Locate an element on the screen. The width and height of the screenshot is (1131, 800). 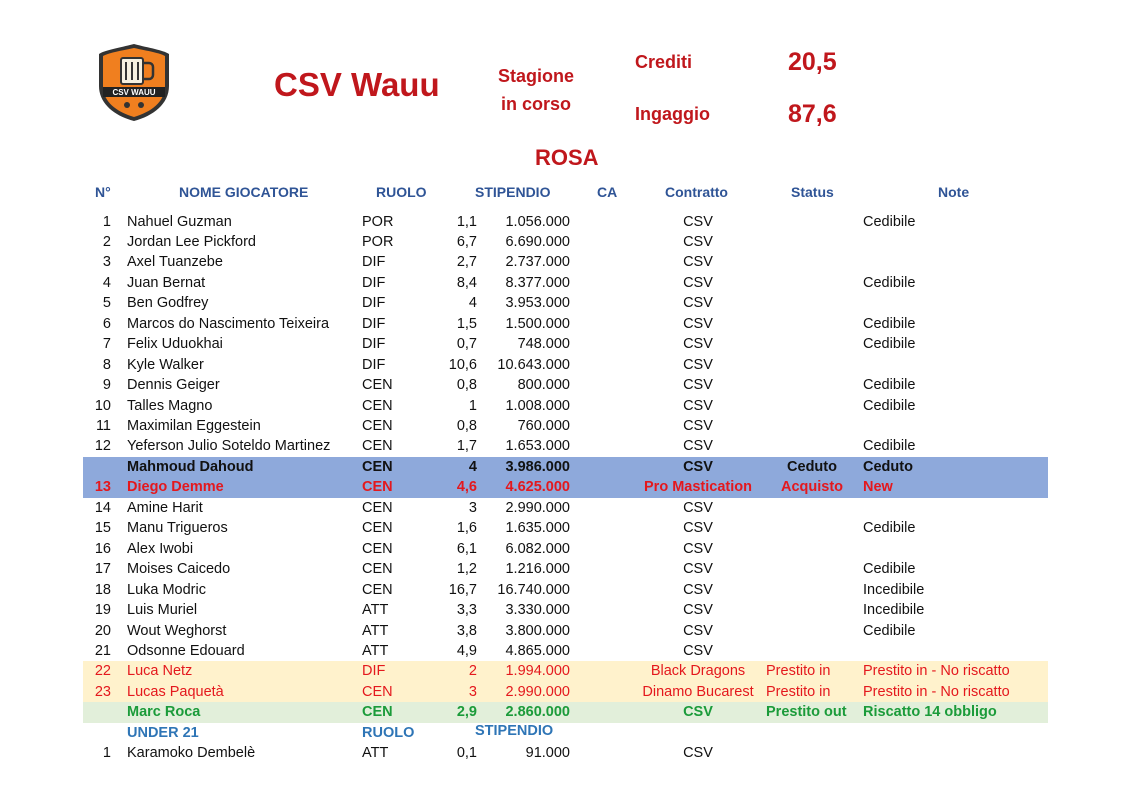
player-salary: 748.000 is located at coordinates (543, 344).